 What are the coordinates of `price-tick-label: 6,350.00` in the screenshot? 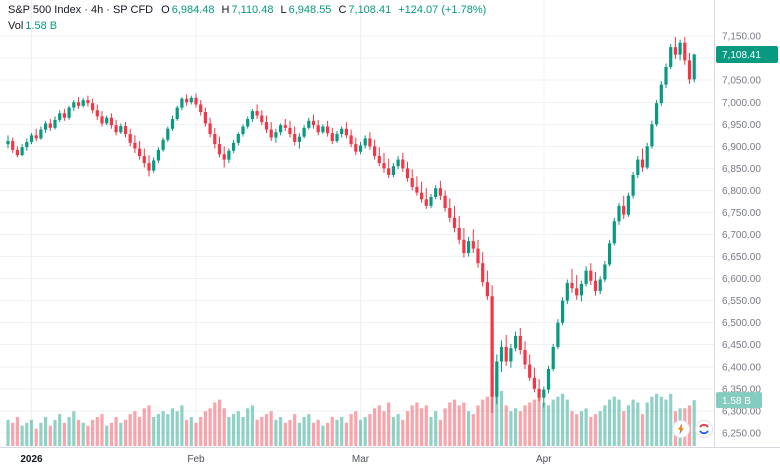 It's located at (741, 389).